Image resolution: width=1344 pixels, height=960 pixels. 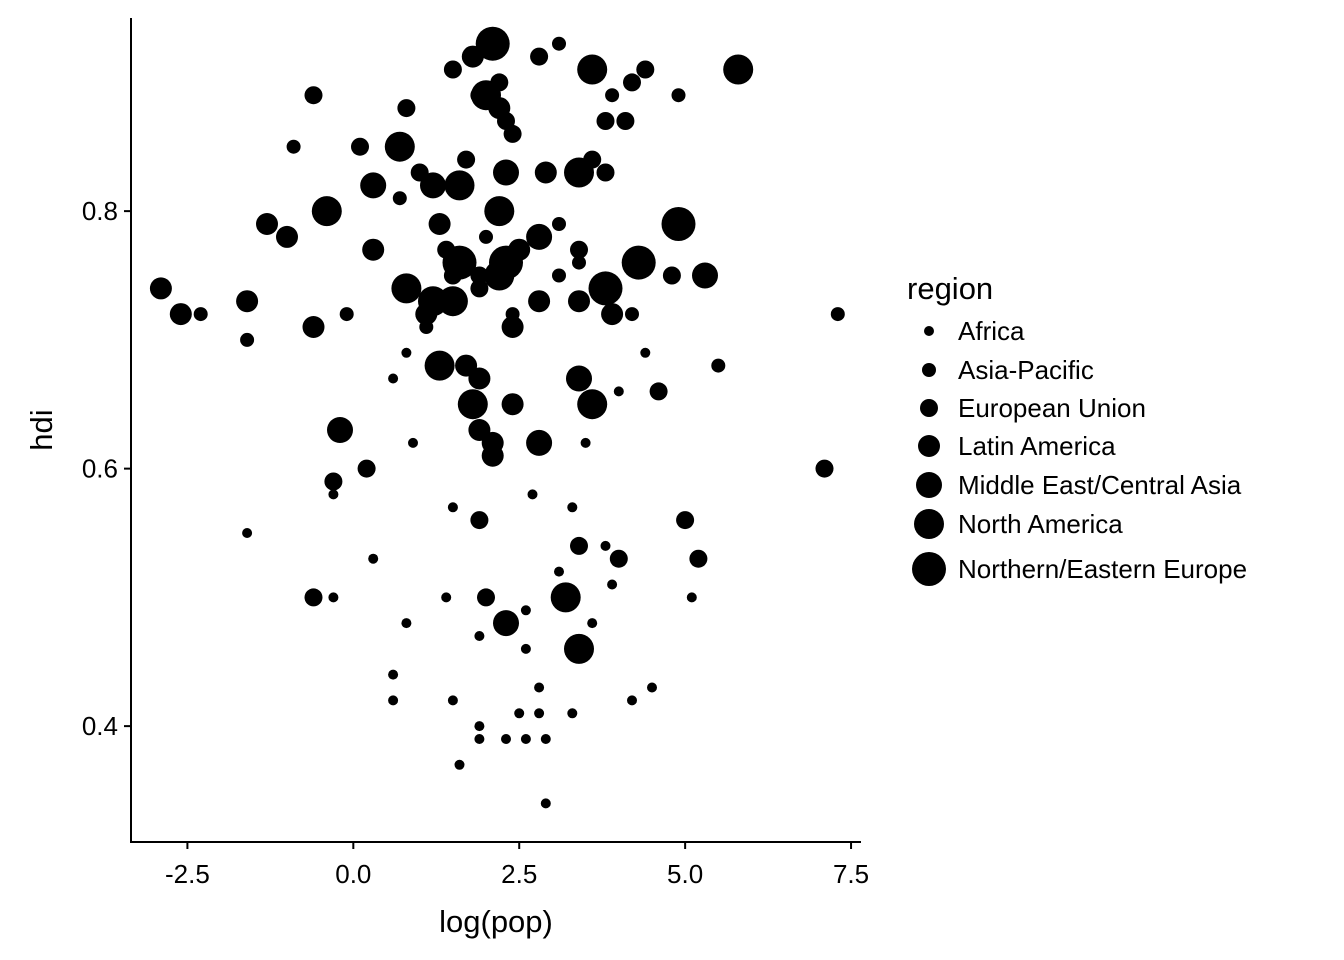 What do you see at coordinates (519, 874) in the screenshot?
I see `x-tick-label: 2.5` at bounding box center [519, 874].